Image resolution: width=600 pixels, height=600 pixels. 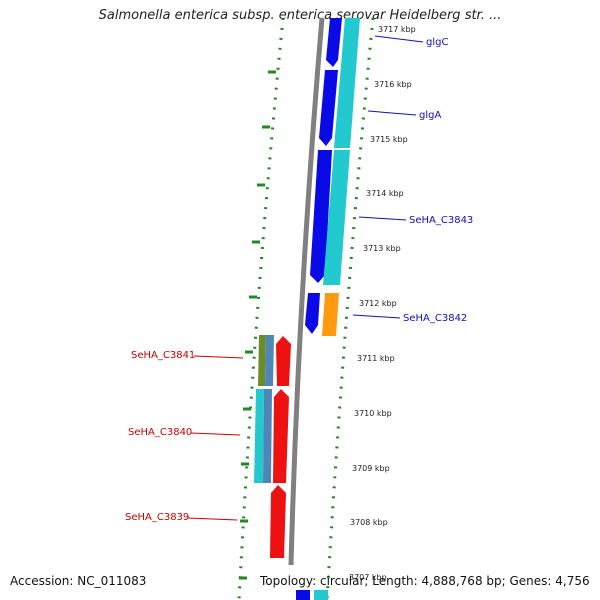 I want to click on gene-label-SeHA_C3842: SeHA_C3842, so click(x=435, y=318).